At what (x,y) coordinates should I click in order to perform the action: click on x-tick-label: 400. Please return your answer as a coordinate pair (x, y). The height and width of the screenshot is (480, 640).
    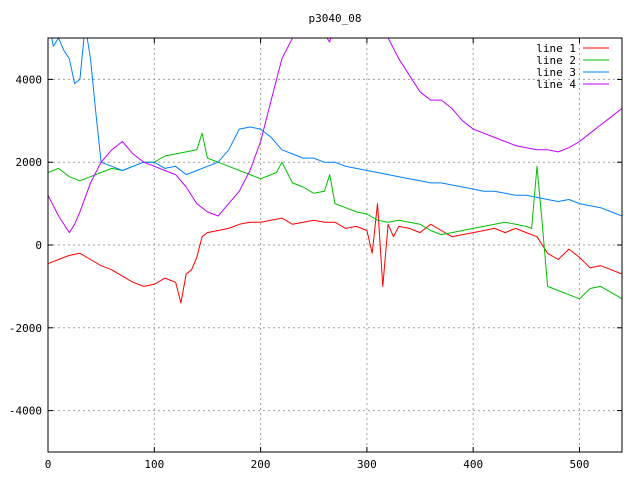
    Looking at the image, I should click on (473, 464).